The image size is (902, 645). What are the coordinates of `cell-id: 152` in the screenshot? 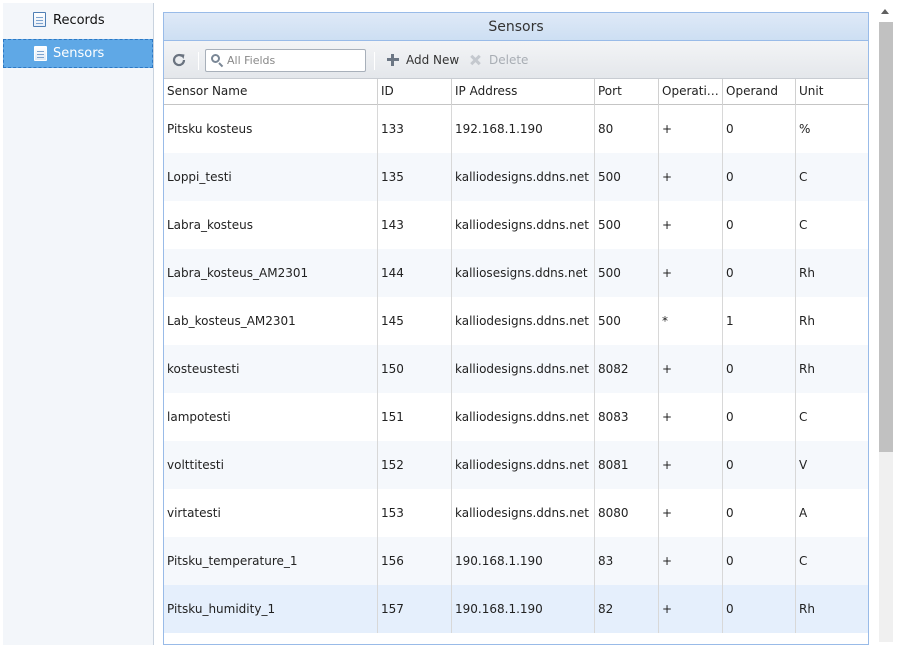 It's located at (415, 465).